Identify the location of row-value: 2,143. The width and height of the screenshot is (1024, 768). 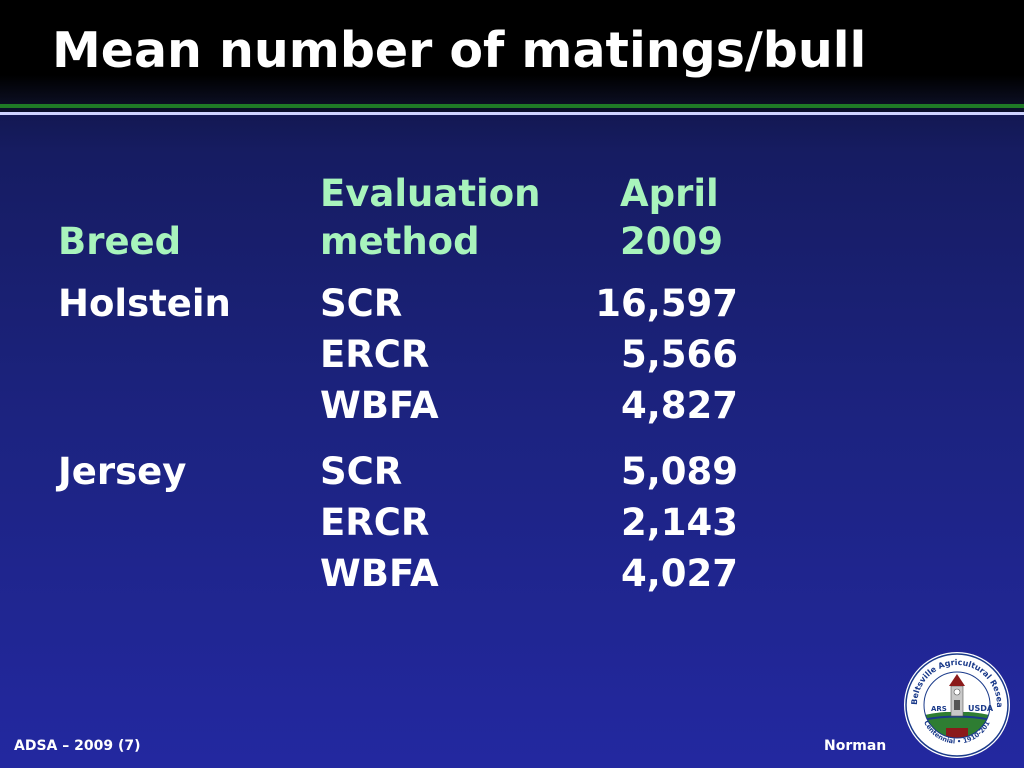
(679, 522).